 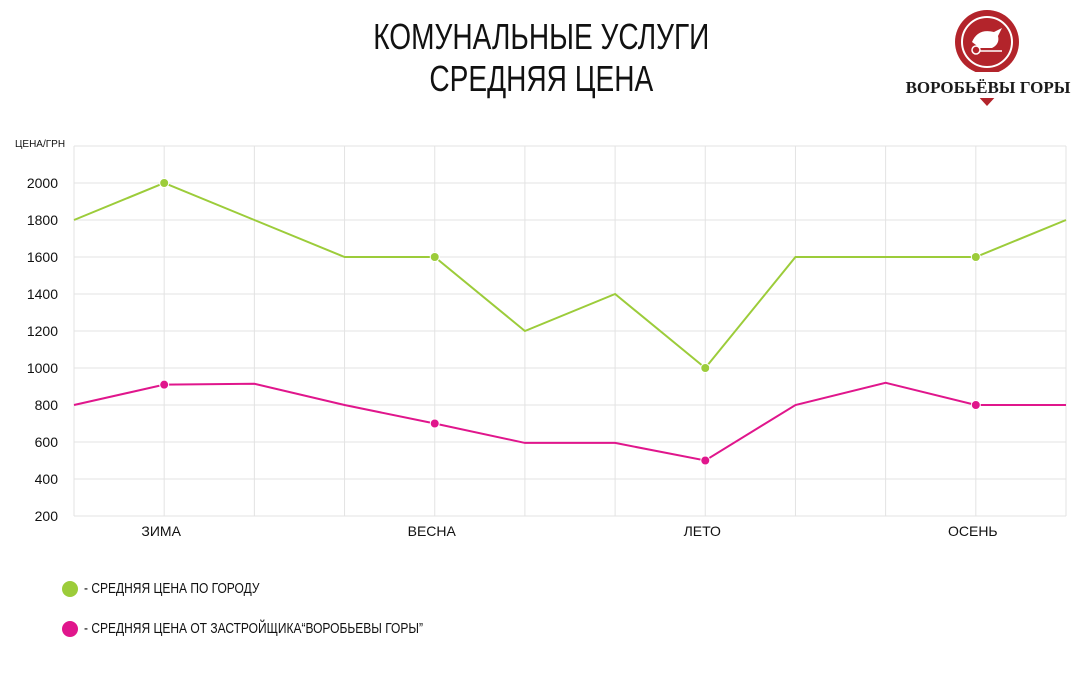 I want to click on brand-logo: ВОРОБЬЁВЫ ГОРЫ, so click(x=988, y=58).